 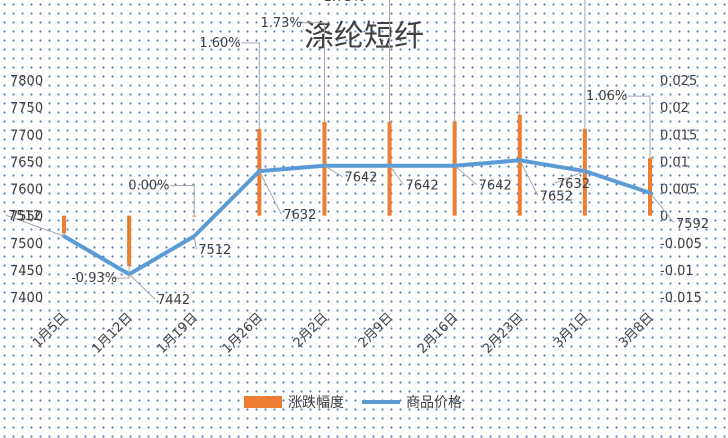 I want to click on right-tick-label: 0.005, so click(x=678, y=190).